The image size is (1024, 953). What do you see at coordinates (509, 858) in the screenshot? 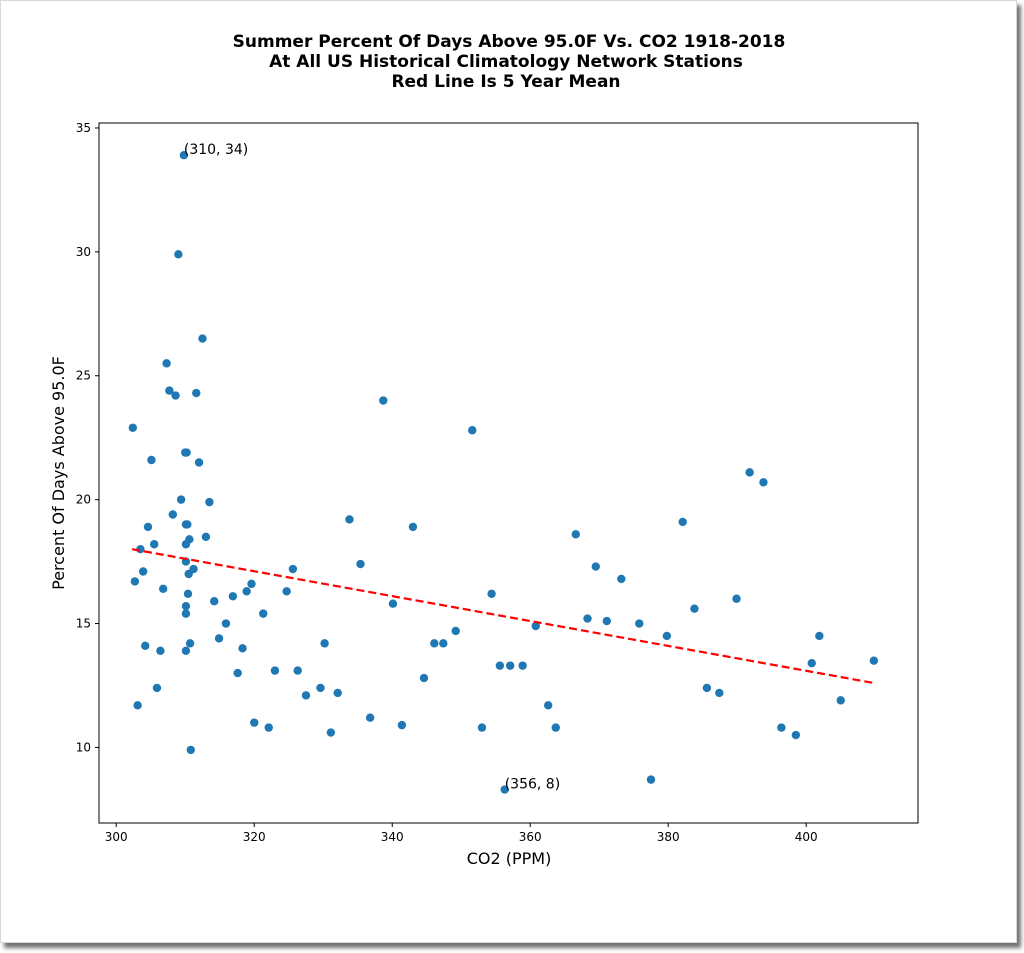
I see `x-axis-label: CO2 (PPM)` at bounding box center [509, 858].